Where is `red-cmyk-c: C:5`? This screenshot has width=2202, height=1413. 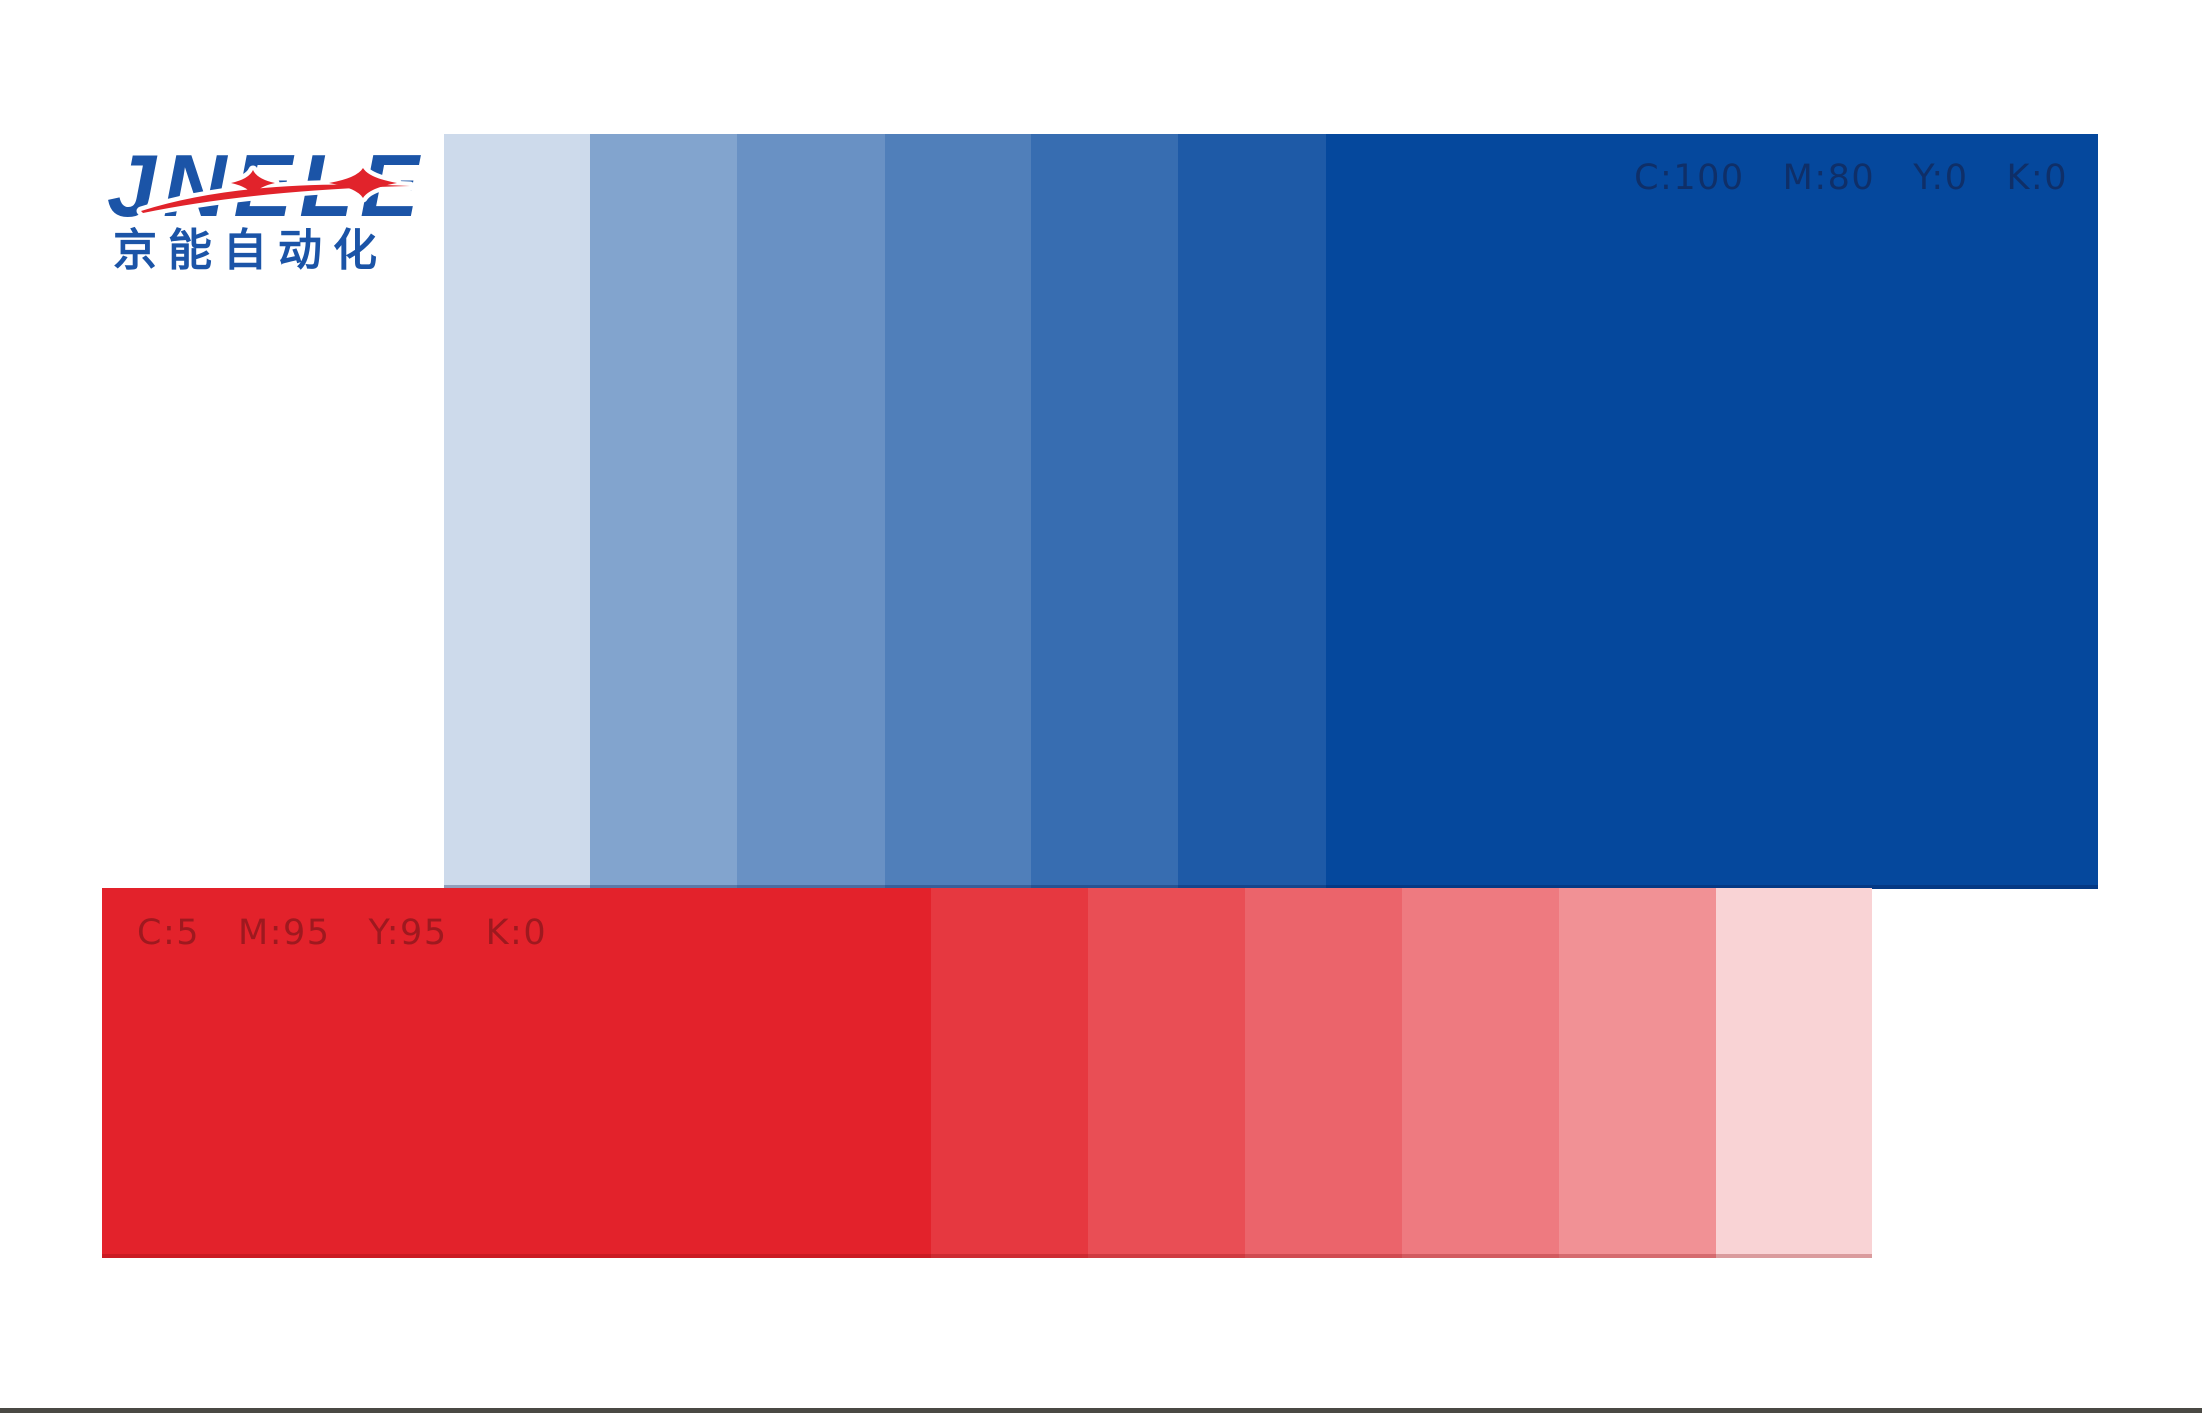 red-cmyk-c: C:5 is located at coordinates (168, 933).